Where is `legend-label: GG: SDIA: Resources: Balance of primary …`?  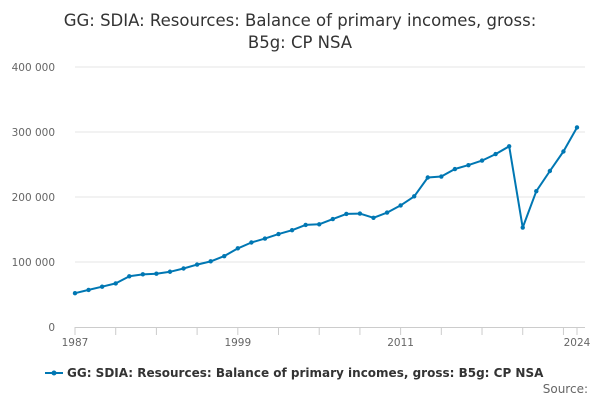
legend-label: GG: SDIA: Resources: Balance of primary … is located at coordinates (305, 373).